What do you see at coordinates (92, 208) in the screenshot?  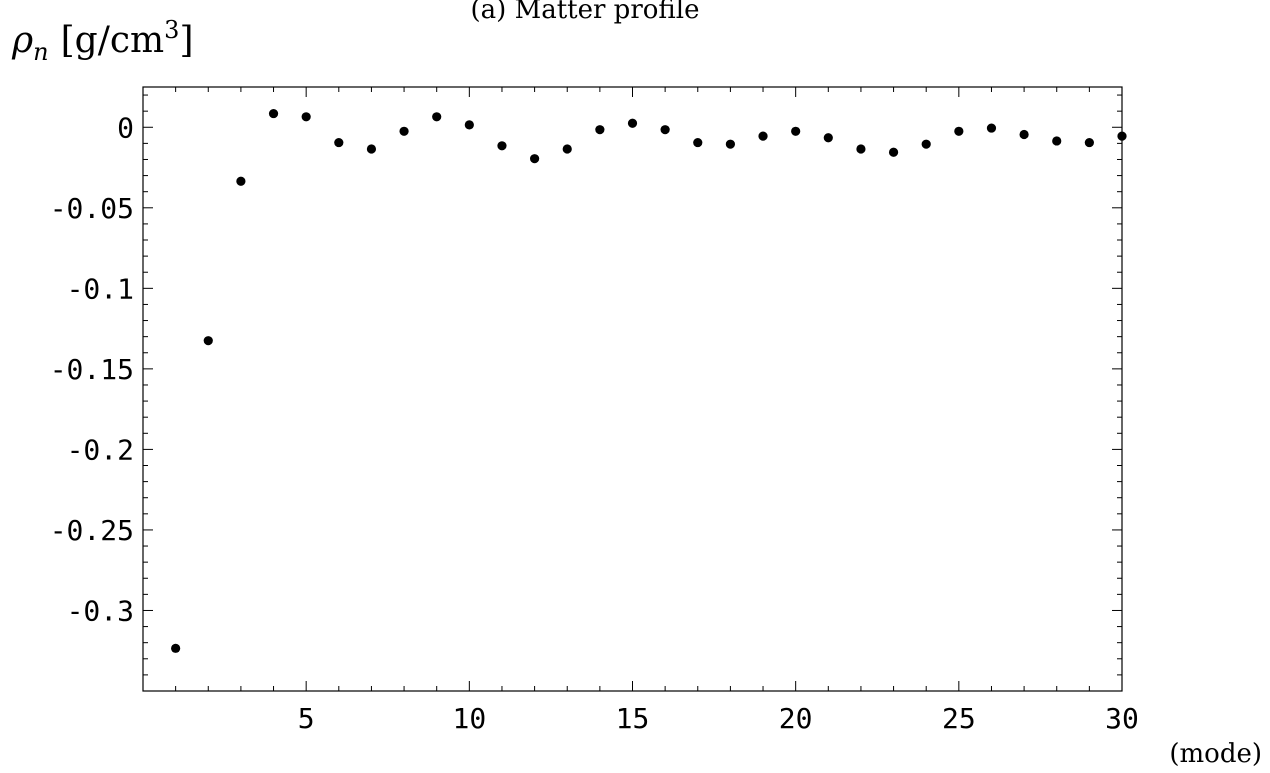 I see `y-tick-label: -0.05` at bounding box center [92, 208].